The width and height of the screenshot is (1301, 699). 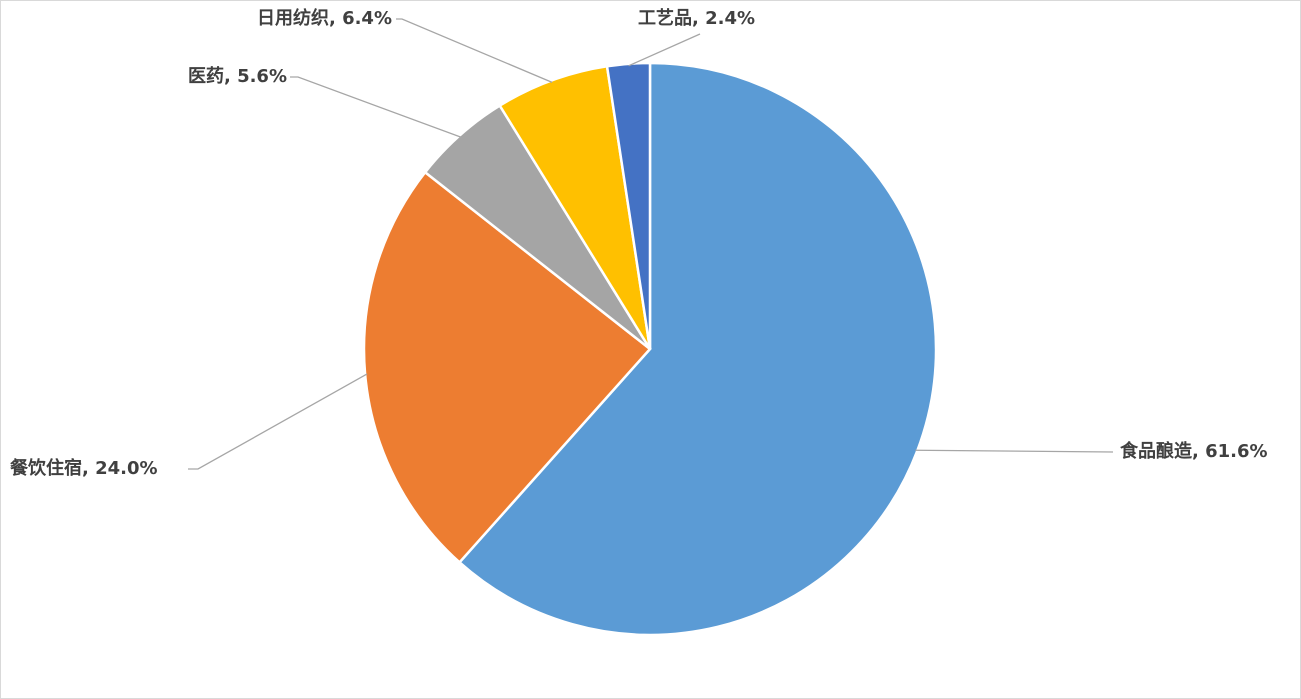 What do you see at coordinates (237, 76) in the screenshot?
I see `data-label: 医药, 5.6%` at bounding box center [237, 76].